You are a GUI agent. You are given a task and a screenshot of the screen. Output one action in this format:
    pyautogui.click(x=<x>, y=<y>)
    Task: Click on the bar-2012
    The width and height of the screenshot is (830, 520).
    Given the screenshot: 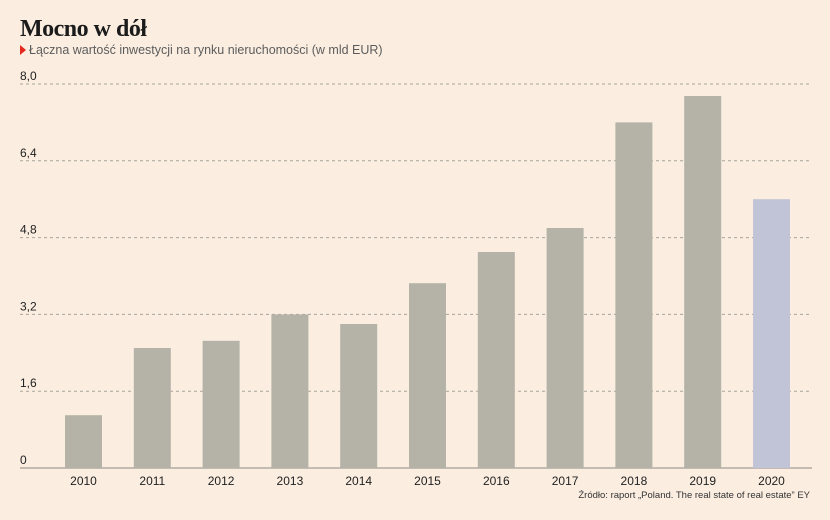 What is the action you would take?
    pyautogui.click(x=221, y=404)
    